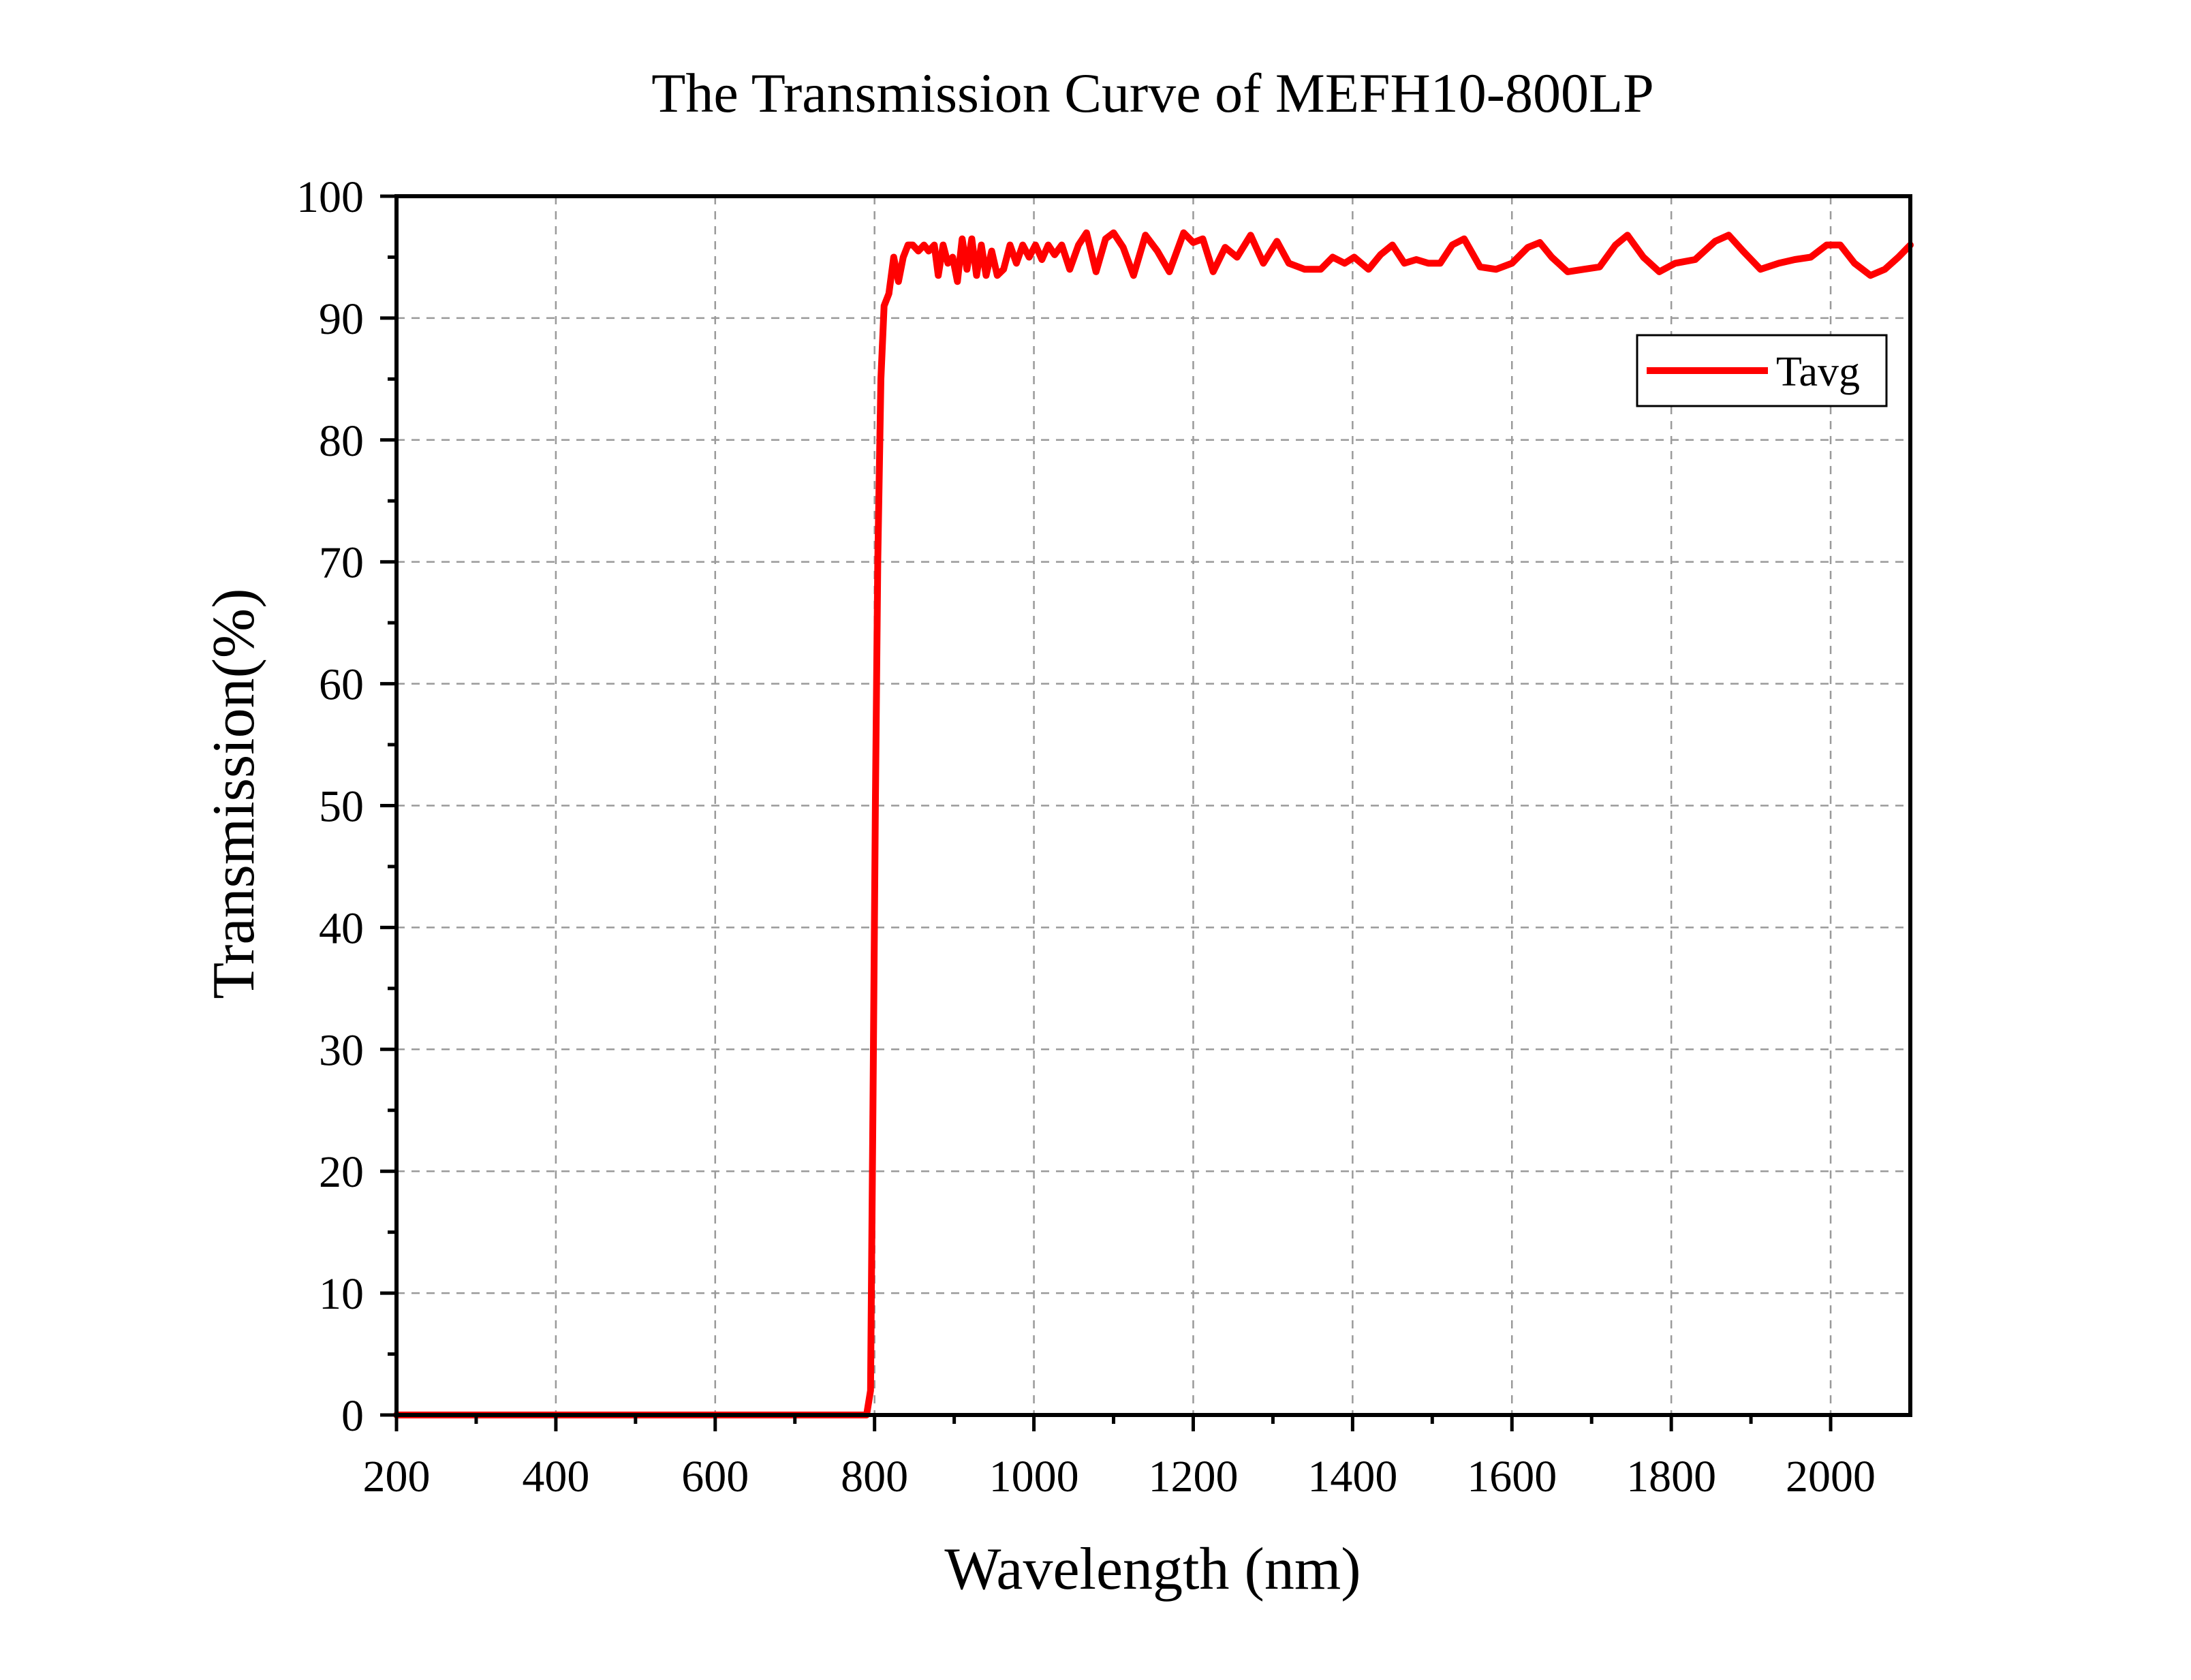 This screenshot has height=1680, width=2191. What do you see at coordinates (397, 1477) in the screenshot?
I see `x-tick-label: 200` at bounding box center [397, 1477].